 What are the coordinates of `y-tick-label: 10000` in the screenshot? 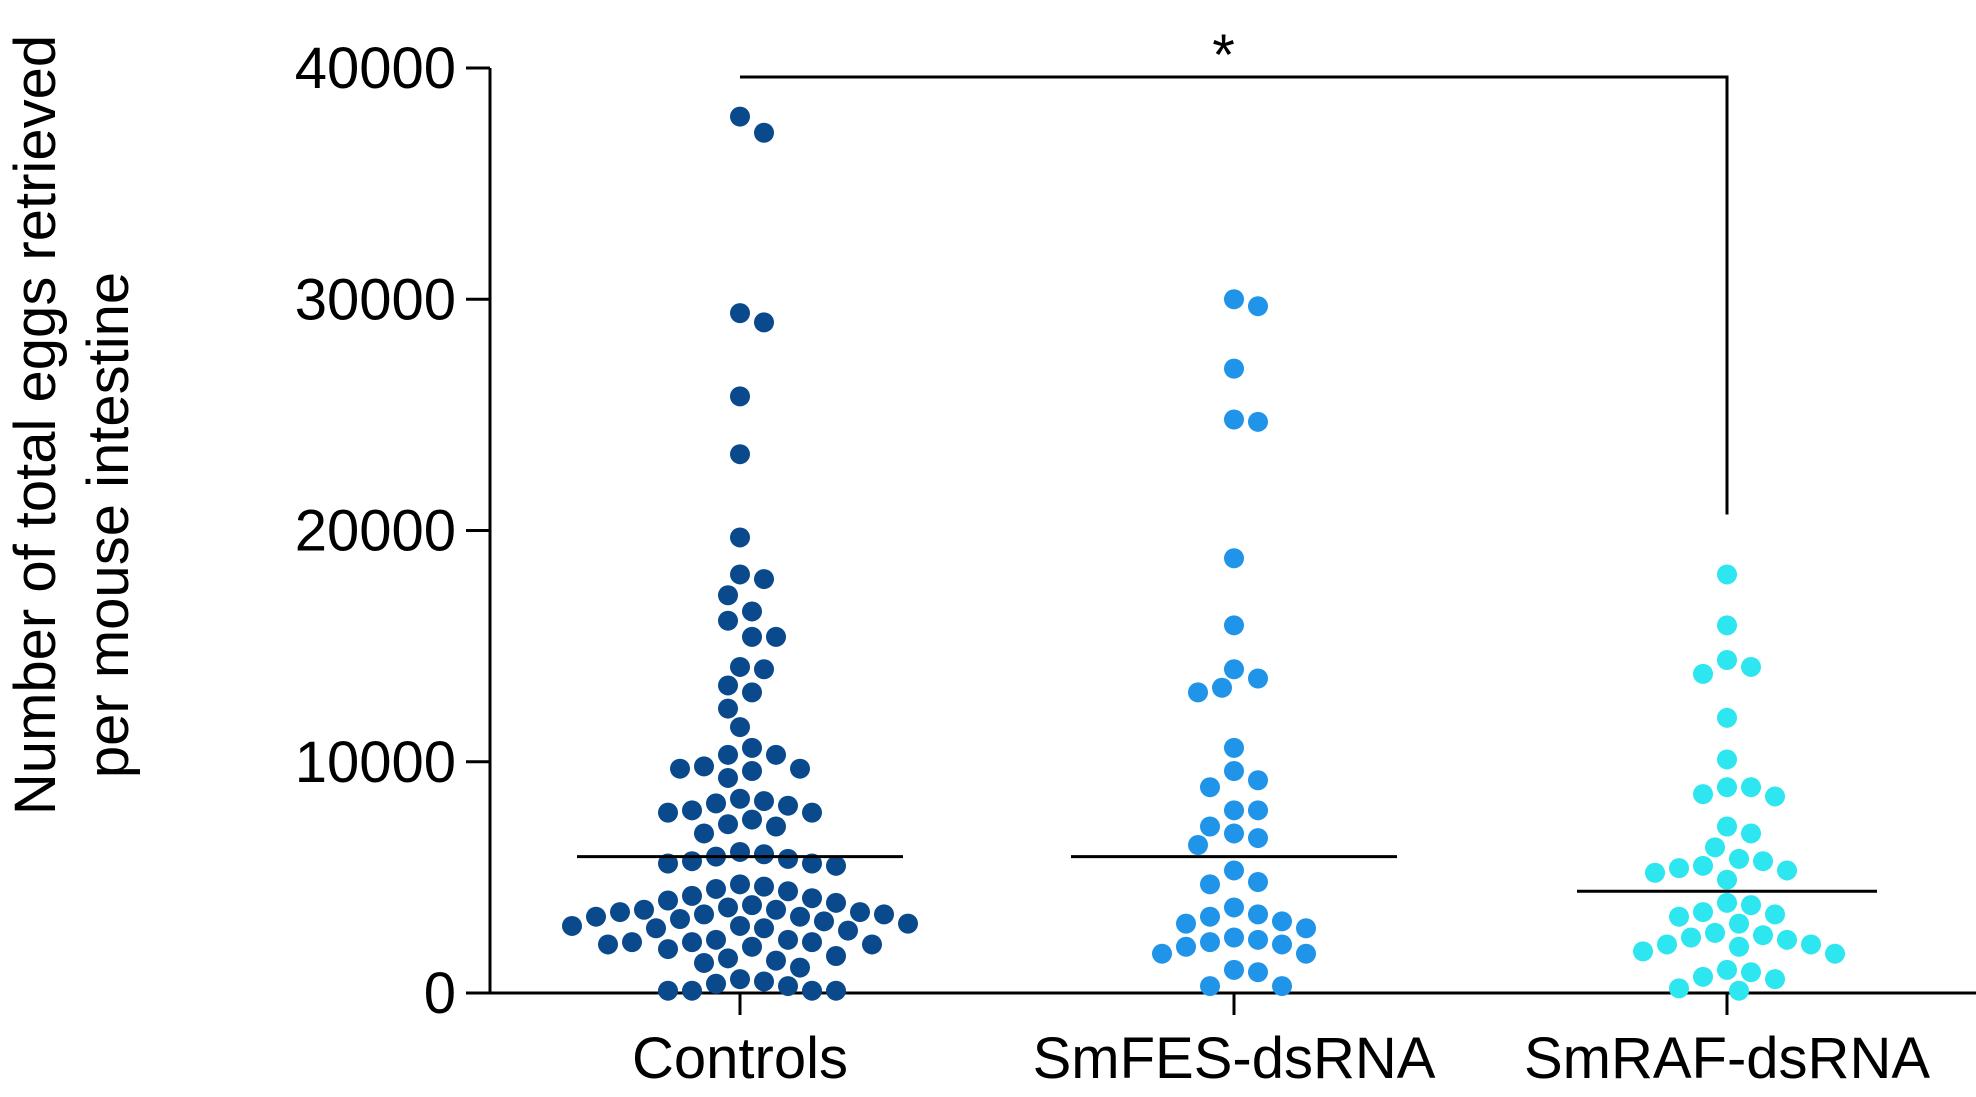 It's located at (375, 762).